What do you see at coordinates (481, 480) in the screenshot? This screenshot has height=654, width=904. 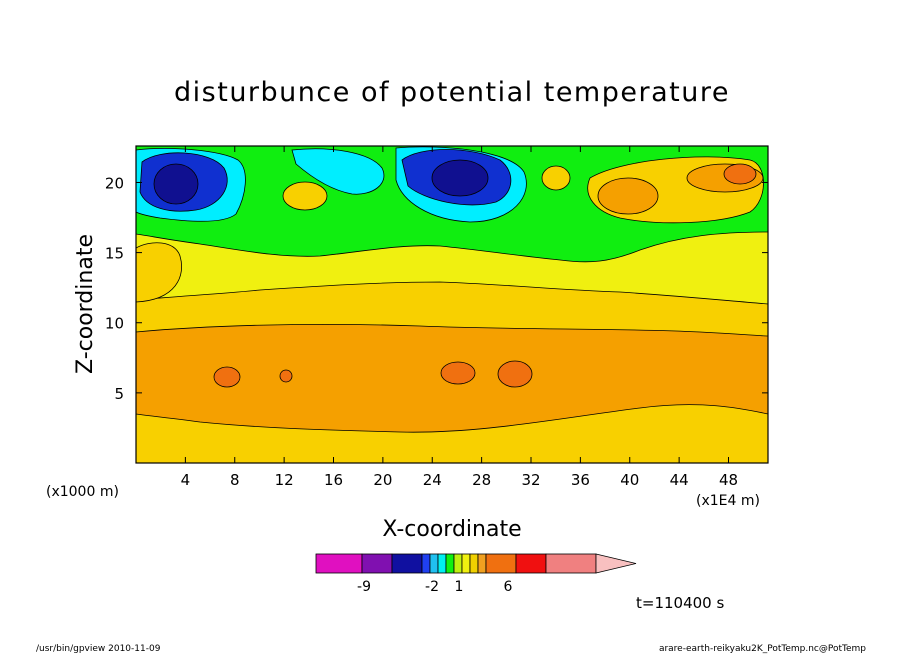 I see `x-tick-label: 28` at bounding box center [481, 480].